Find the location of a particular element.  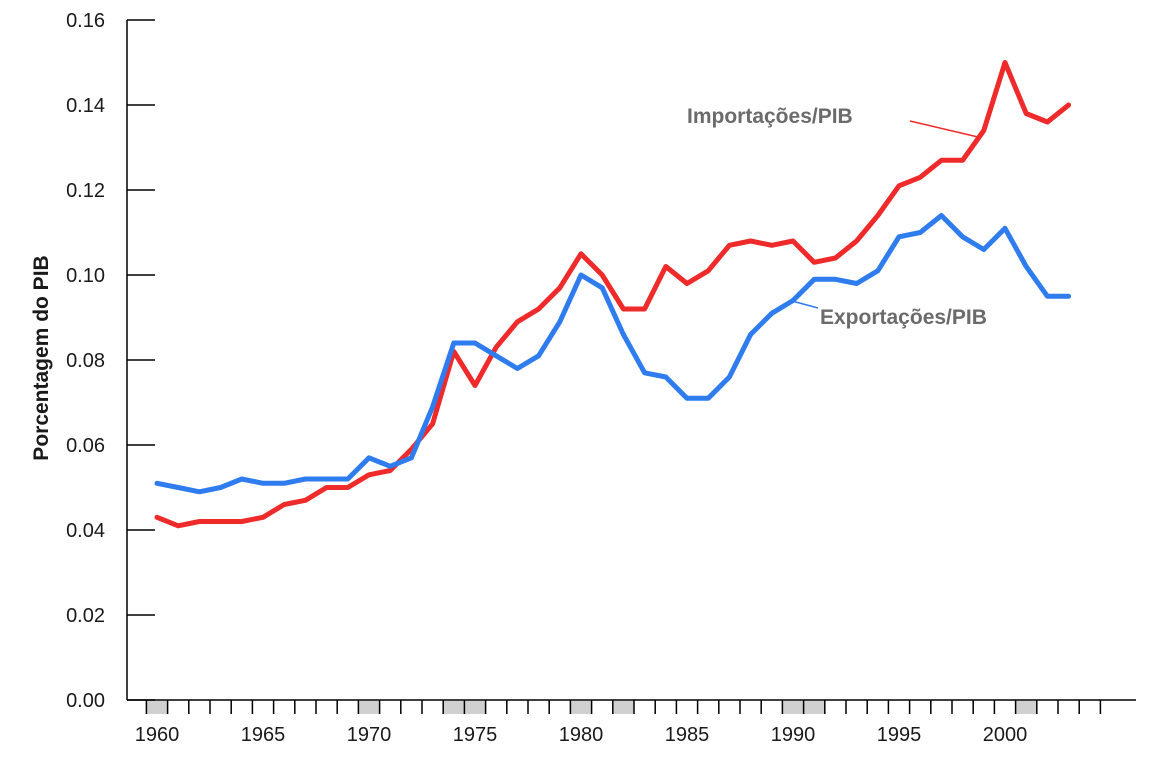

exports-label: Exportações/PIB is located at coordinates (903, 317).